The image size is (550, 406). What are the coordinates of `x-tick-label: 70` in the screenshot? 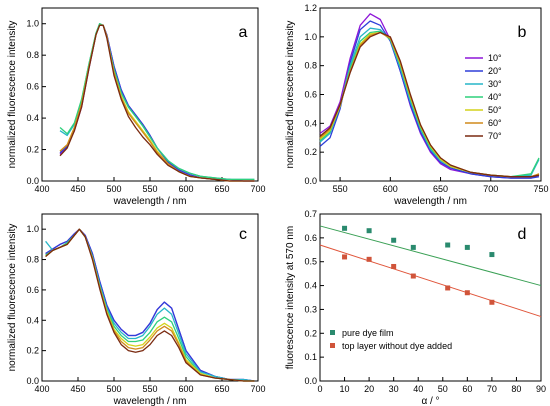 It's located at (492, 389).